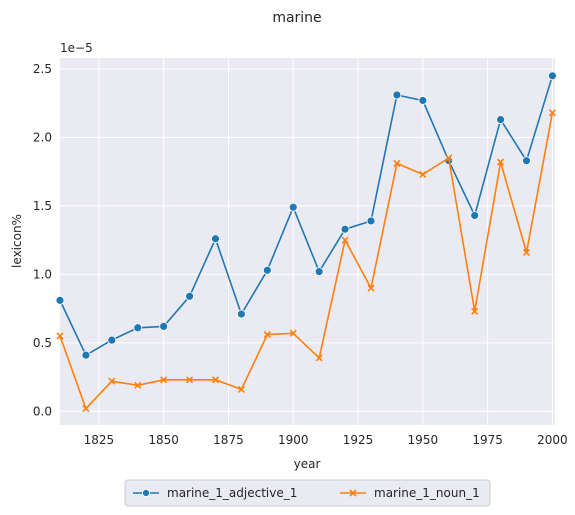  Describe the element at coordinates (42, 240) in the screenshot. I see `y-axis-ticks: 0.0 0.5 1.0 1.5 2.0 2.5` at that location.